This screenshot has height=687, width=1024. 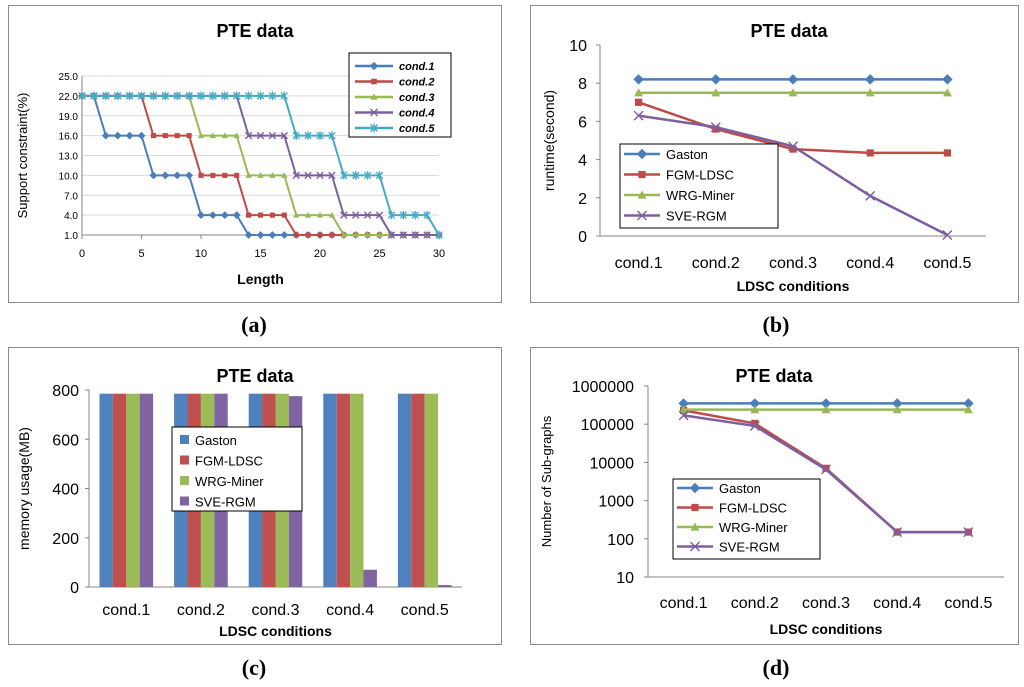 I want to click on c-legend-swatch-SVE-RGM, so click(x=184, y=501).